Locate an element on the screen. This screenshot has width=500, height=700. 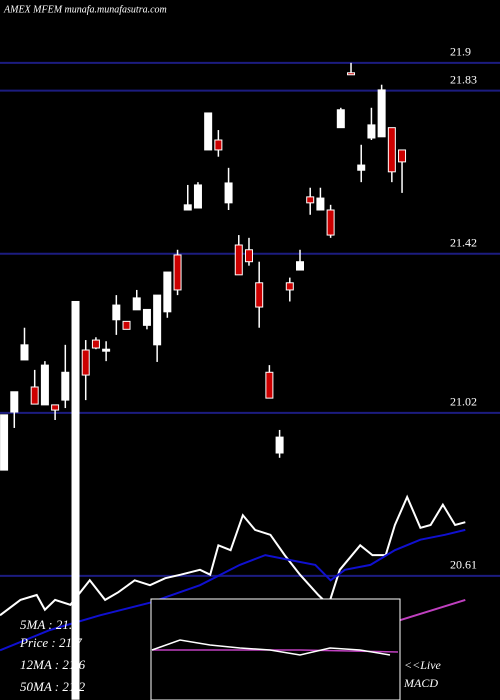
live-label: <<Live is located at coordinates (423, 665).